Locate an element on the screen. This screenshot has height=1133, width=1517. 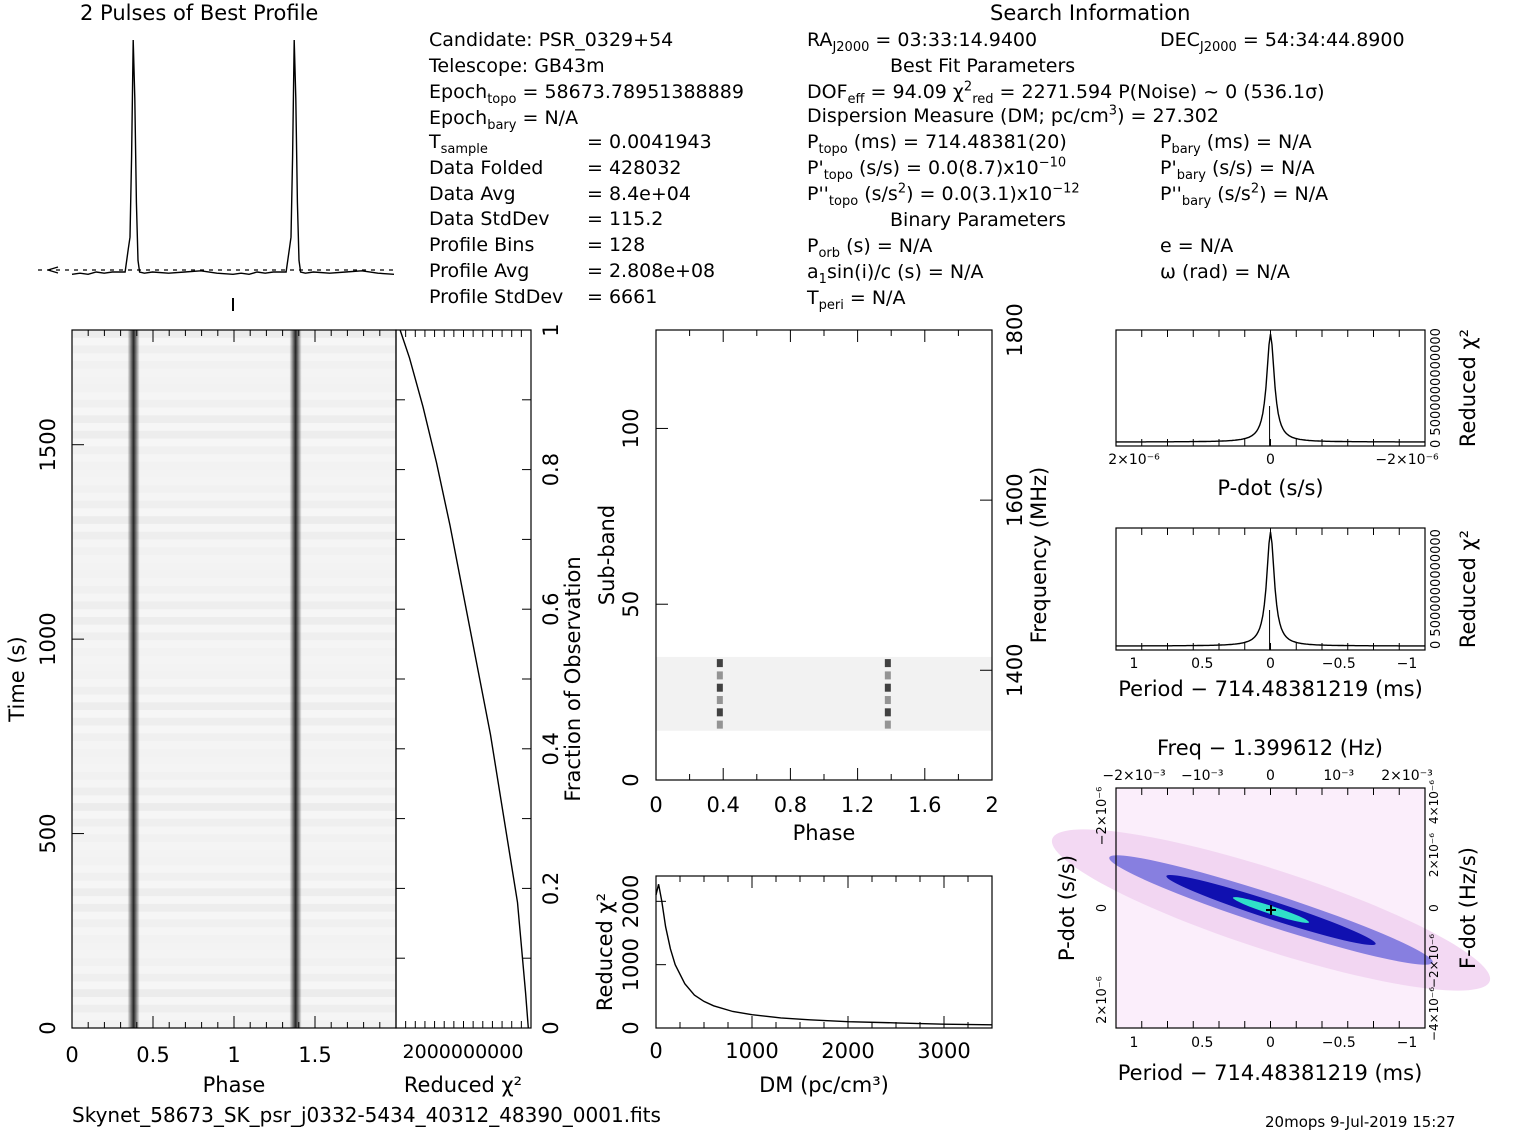
ppdot-y2tick-label: −2×10⁻⁶ is located at coordinates (1434, 961).